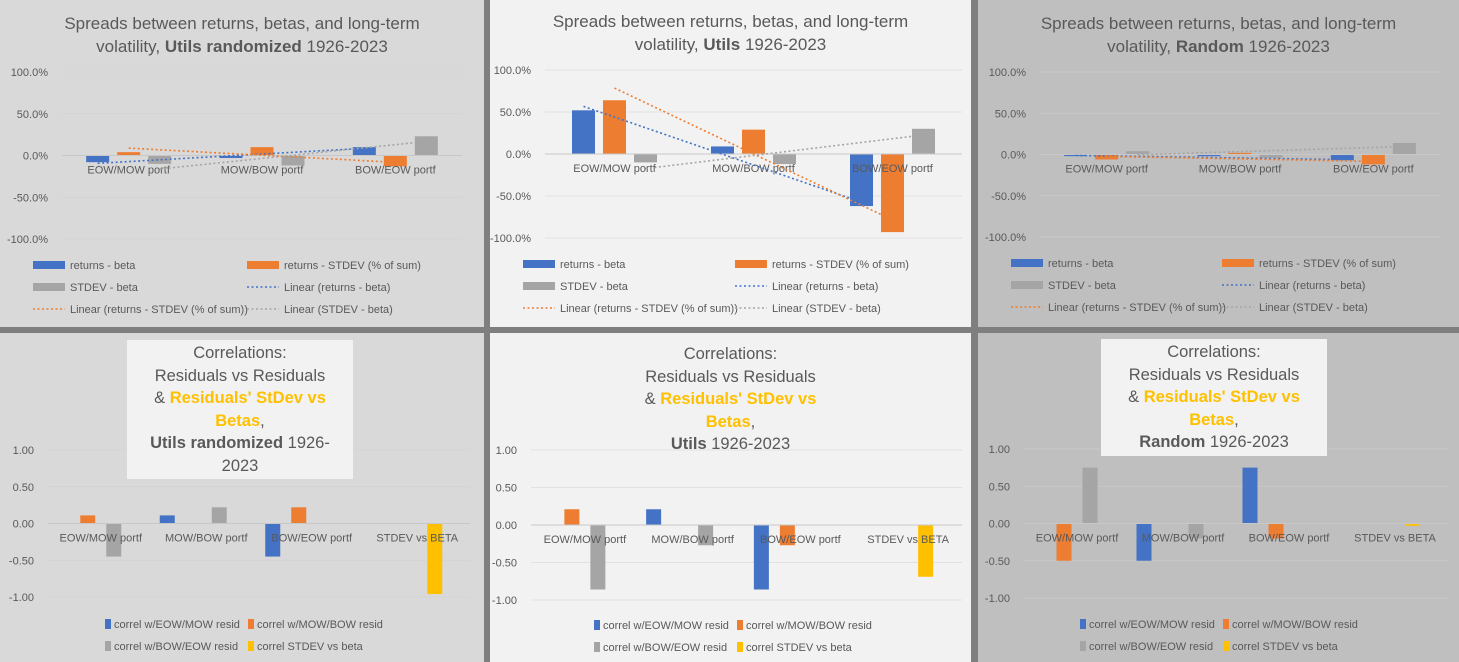 The width and height of the screenshot is (1459, 662). What do you see at coordinates (417, 539) in the screenshot?
I see `x-category-label: STDEV vs BETA` at bounding box center [417, 539].